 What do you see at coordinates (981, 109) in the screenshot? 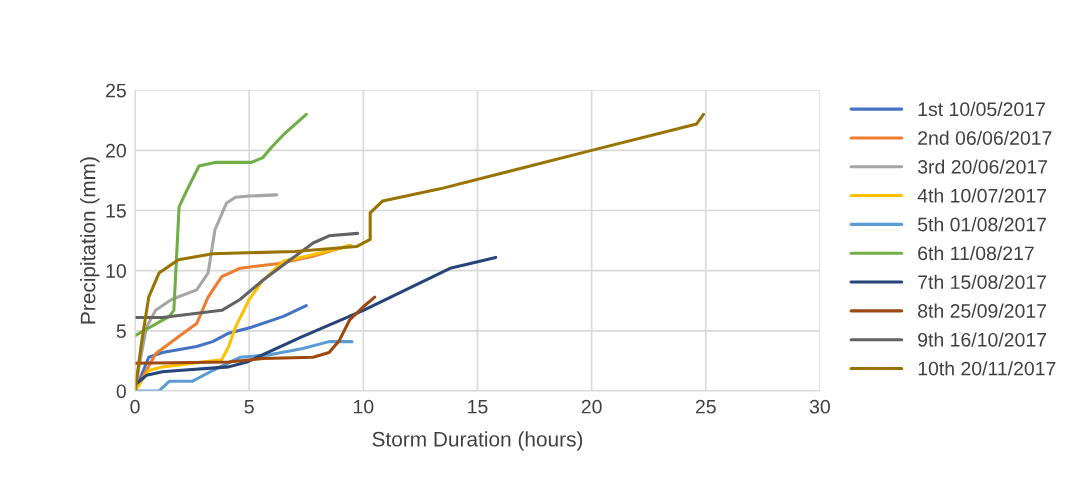
I see `legend-label: 1st 10/05/2017` at bounding box center [981, 109].